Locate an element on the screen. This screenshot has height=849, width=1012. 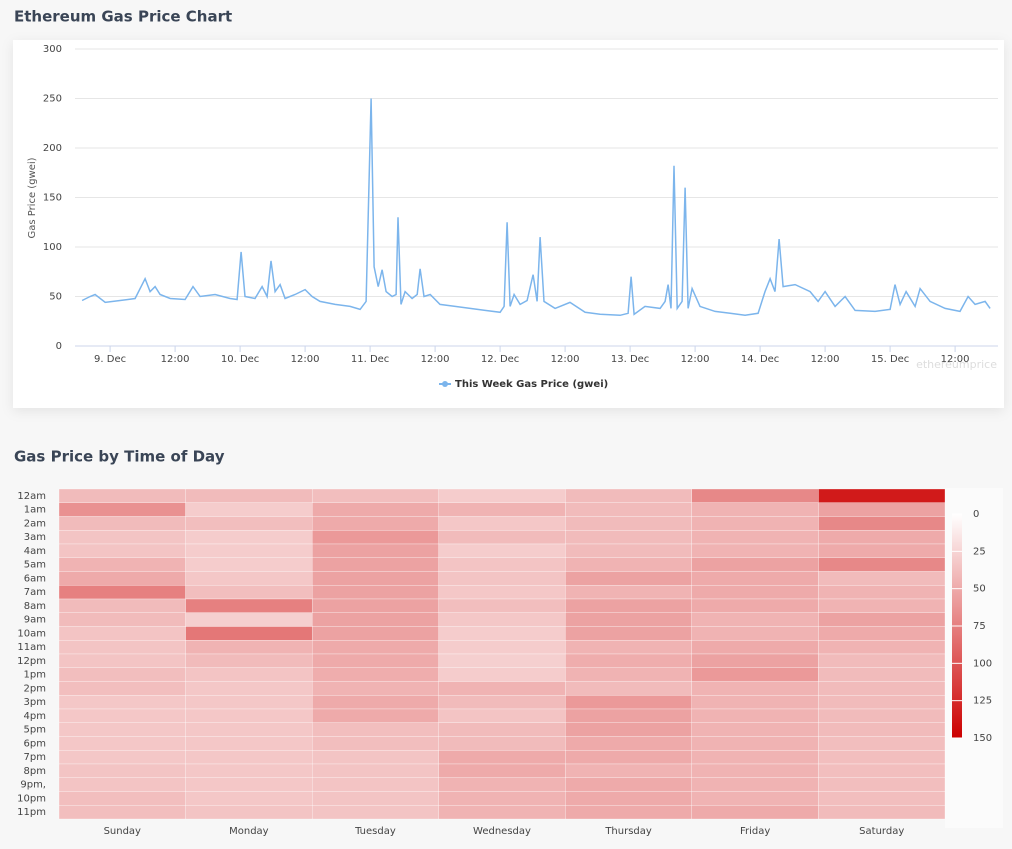
row-label: 4pm is located at coordinates (35, 716).